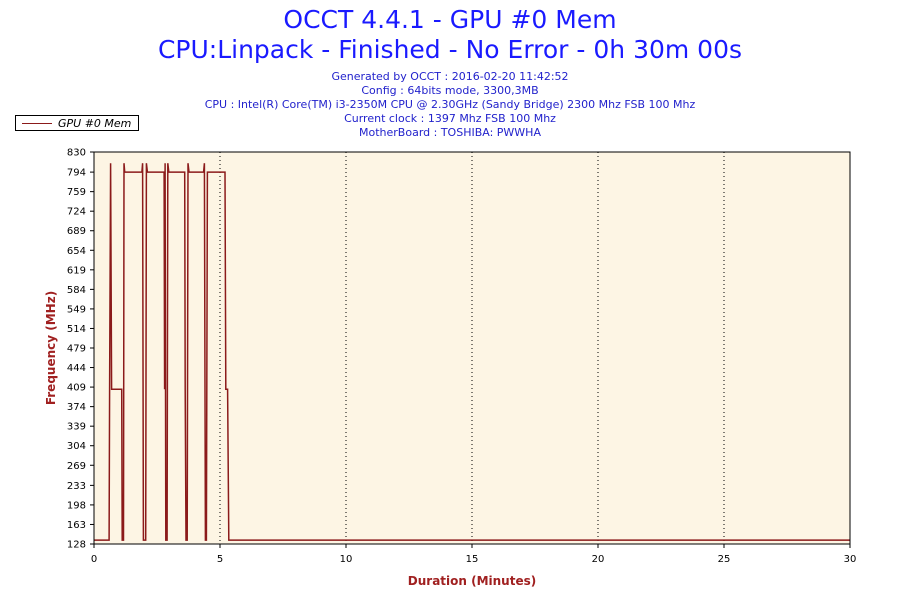  Describe the element at coordinates (598, 559) in the screenshot. I see `x-tick-label: 20` at that location.